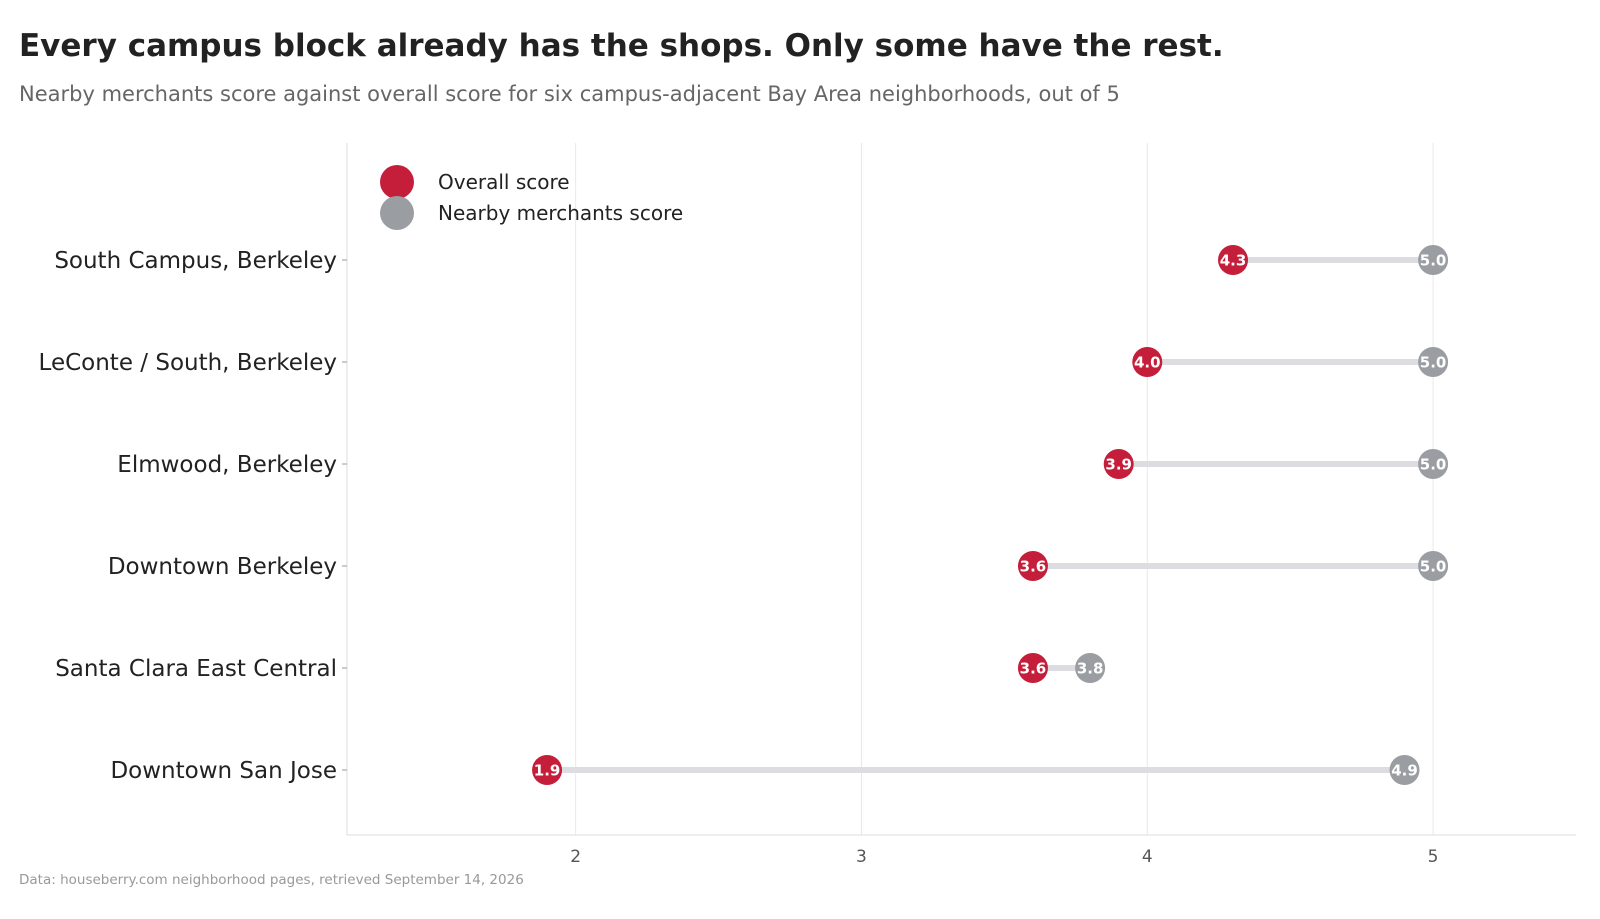  Describe the element at coordinates (531, 197) in the screenshot. I see `legend: Overall score Nearby merchants score` at that location.